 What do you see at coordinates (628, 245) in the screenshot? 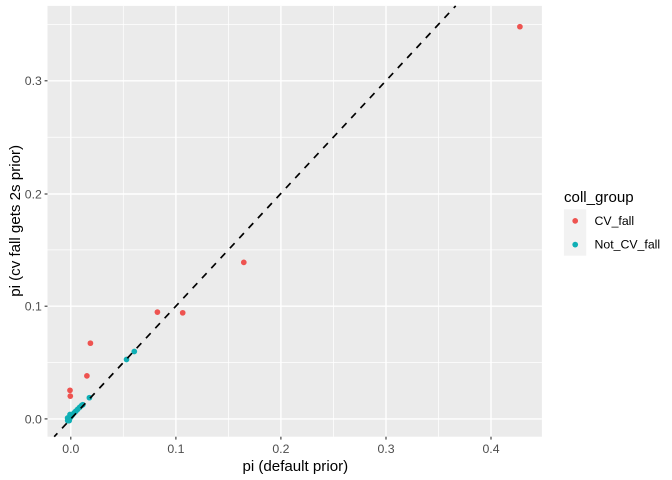
I see `svg-text: Not_CV_fall` at bounding box center [628, 245].